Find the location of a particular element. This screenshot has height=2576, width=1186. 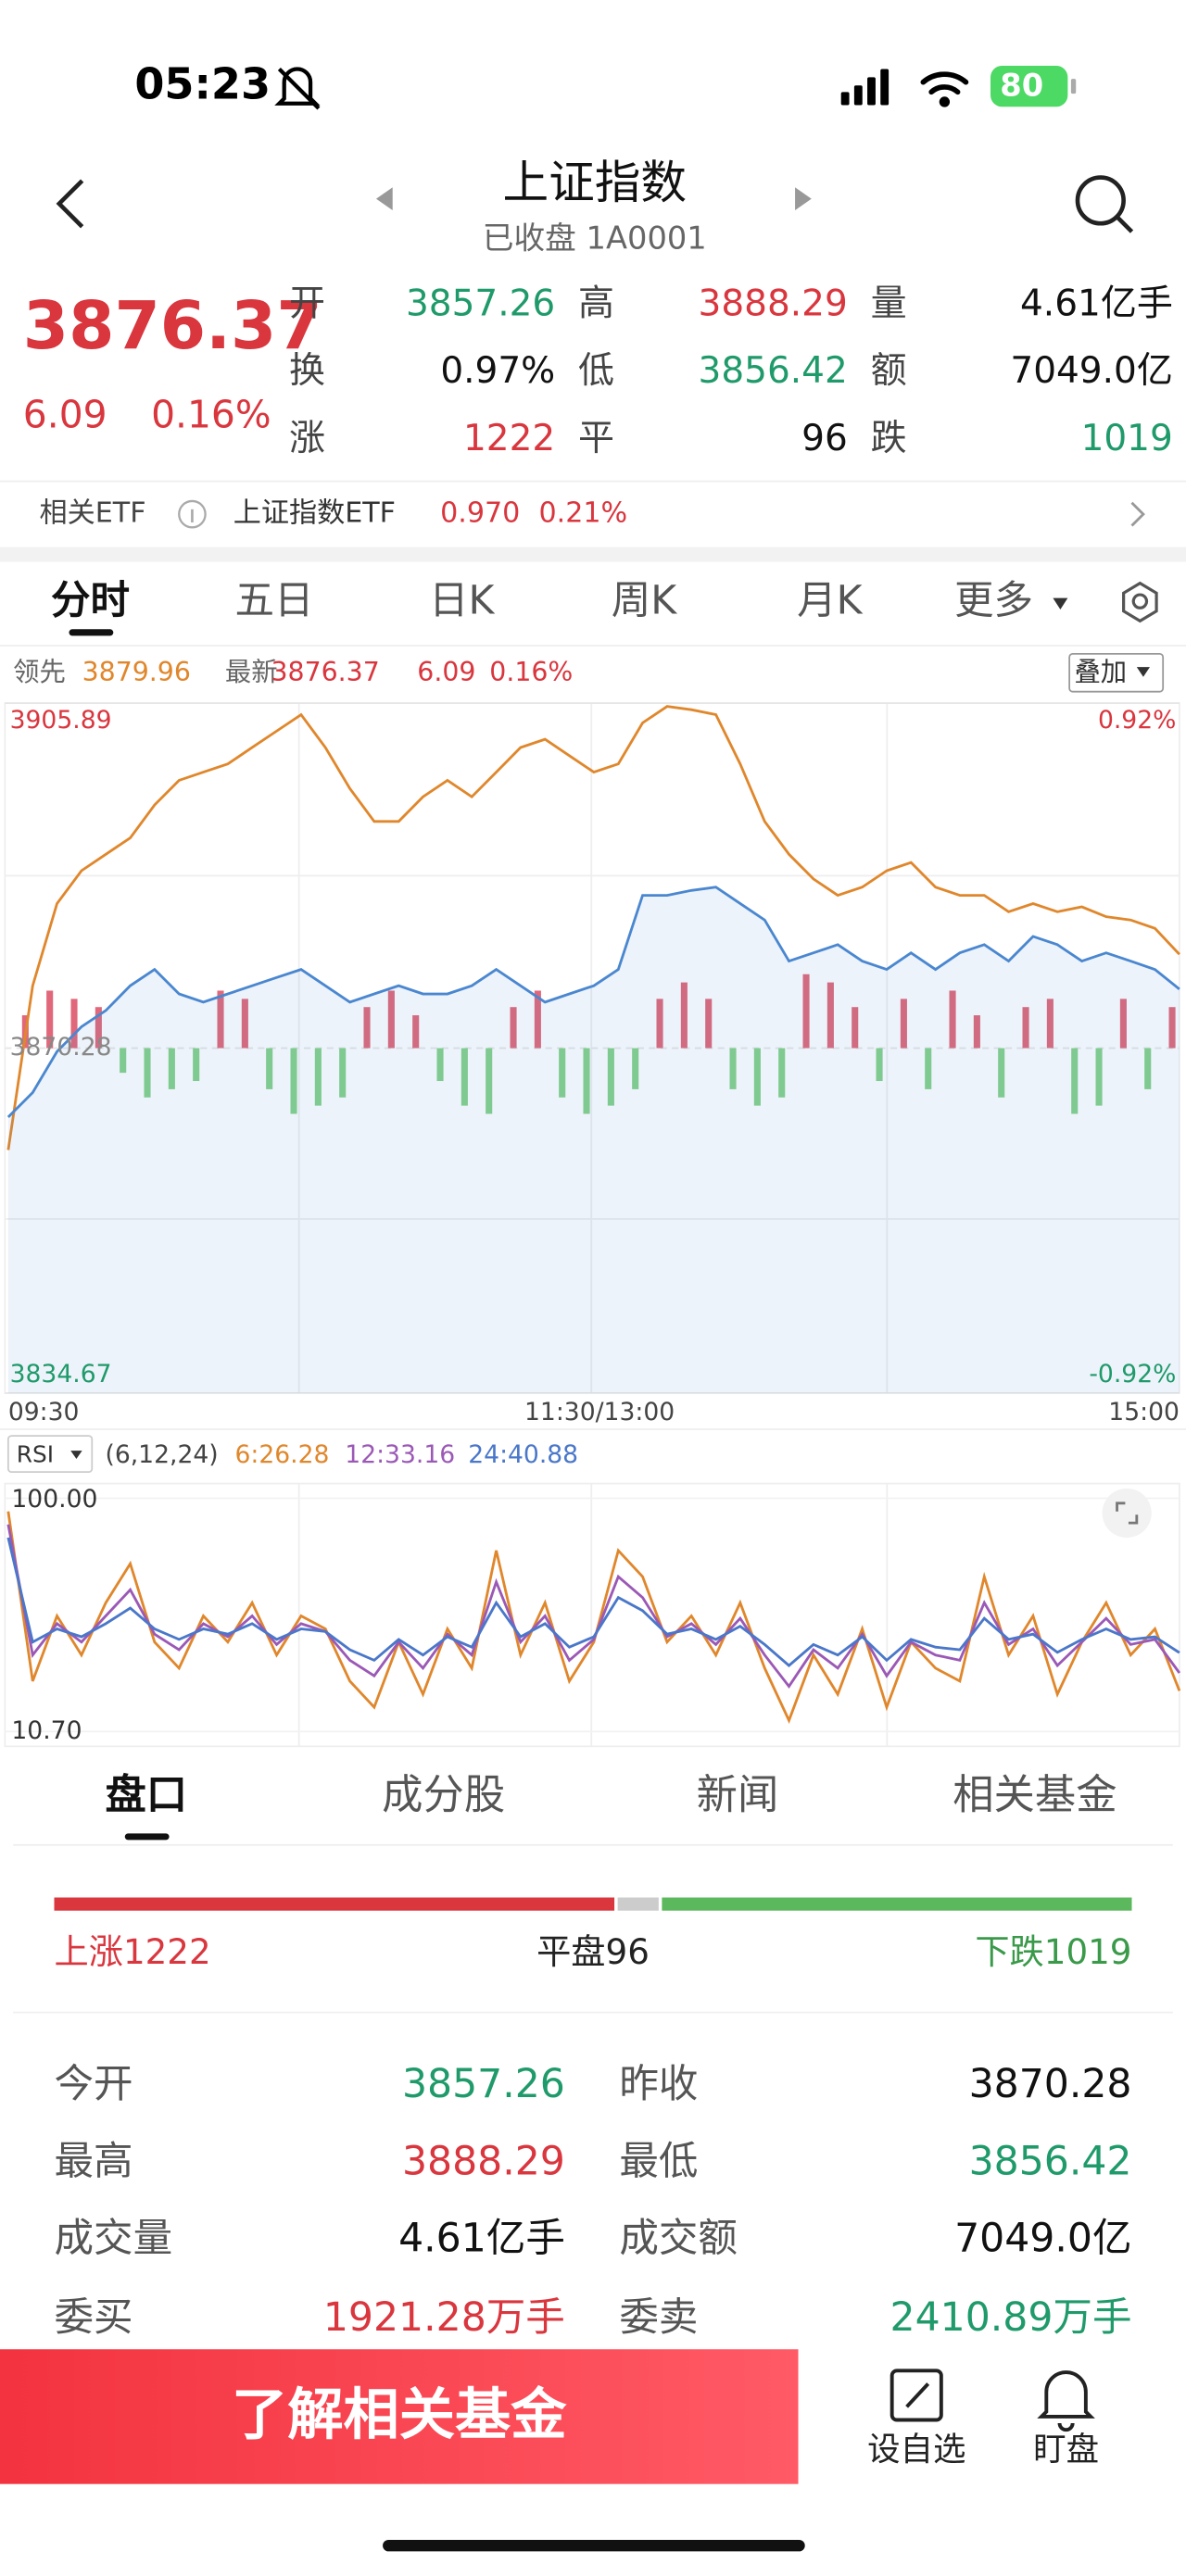

rsi-chart: 6:26.28 12:33.16 24:40.88 10.70 100.00 is located at coordinates (592, 1594).